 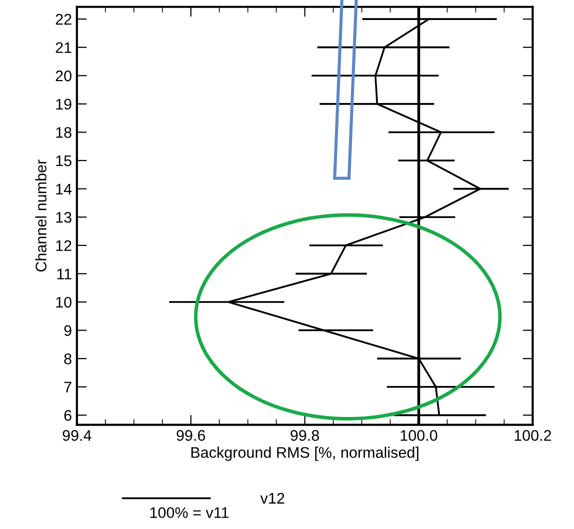 What do you see at coordinates (64, 76) in the screenshot?
I see `y-tick-label: 20` at bounding box center [64, 76].